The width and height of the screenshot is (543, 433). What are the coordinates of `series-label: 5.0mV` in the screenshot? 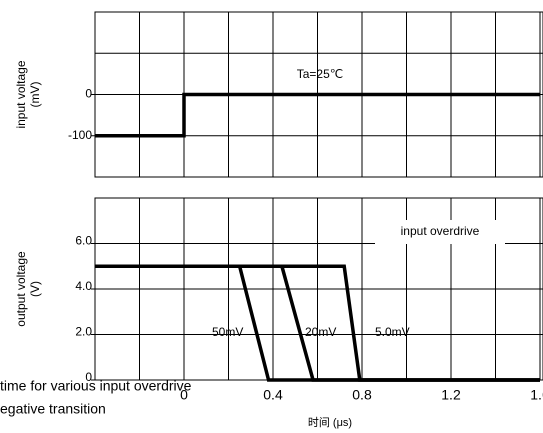 It's located at (392, 332).